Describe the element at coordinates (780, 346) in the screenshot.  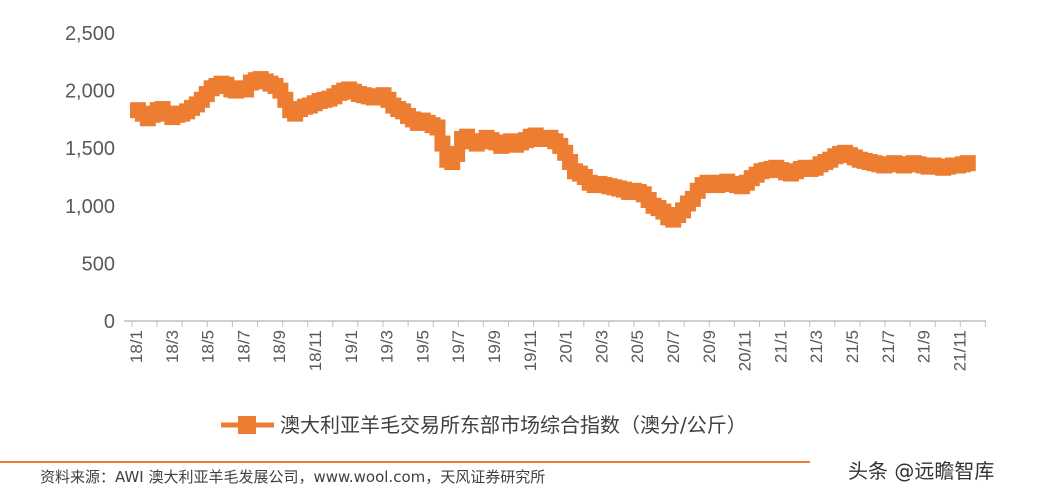
I see `x-tick-label: 21/1` at that location.